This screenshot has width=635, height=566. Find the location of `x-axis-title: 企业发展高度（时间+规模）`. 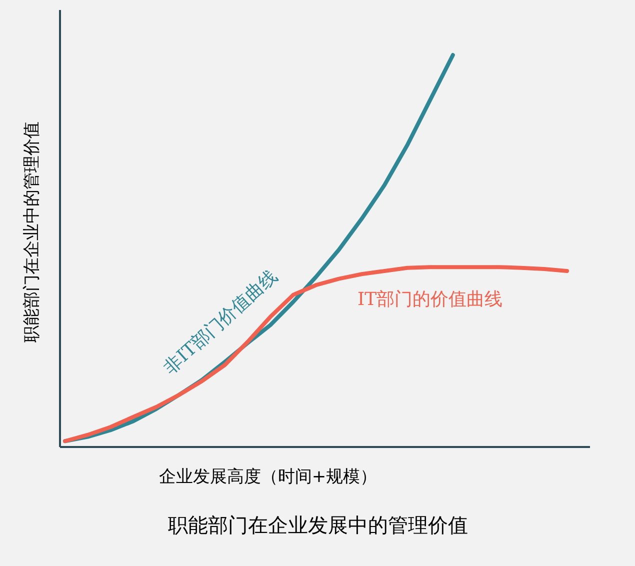

x-axis-title: 企业发展高度（时间+规模） is located at coordinates (268, 477).